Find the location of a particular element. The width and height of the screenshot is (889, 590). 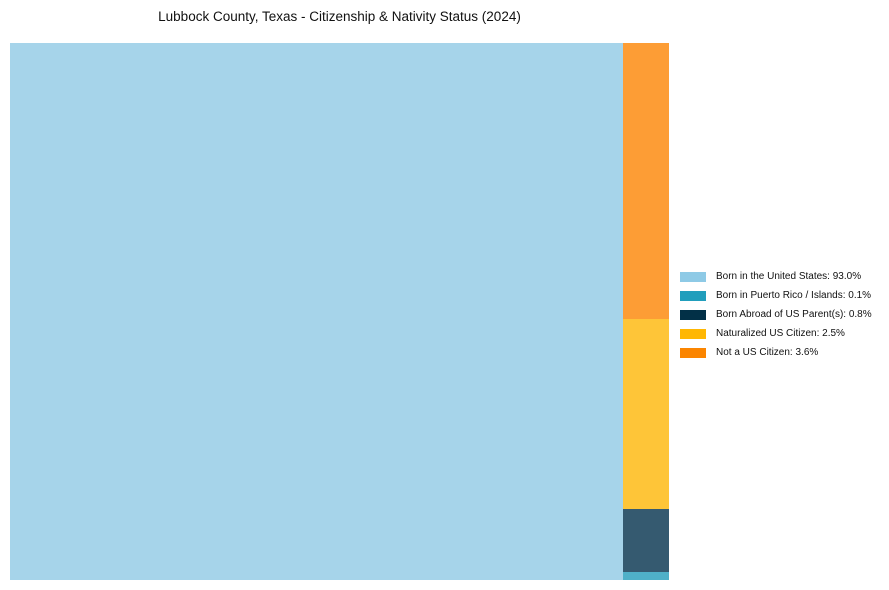

legend-item: Born Abroad of US Parent(s): 0.8% is located at coordinates (776, 314).